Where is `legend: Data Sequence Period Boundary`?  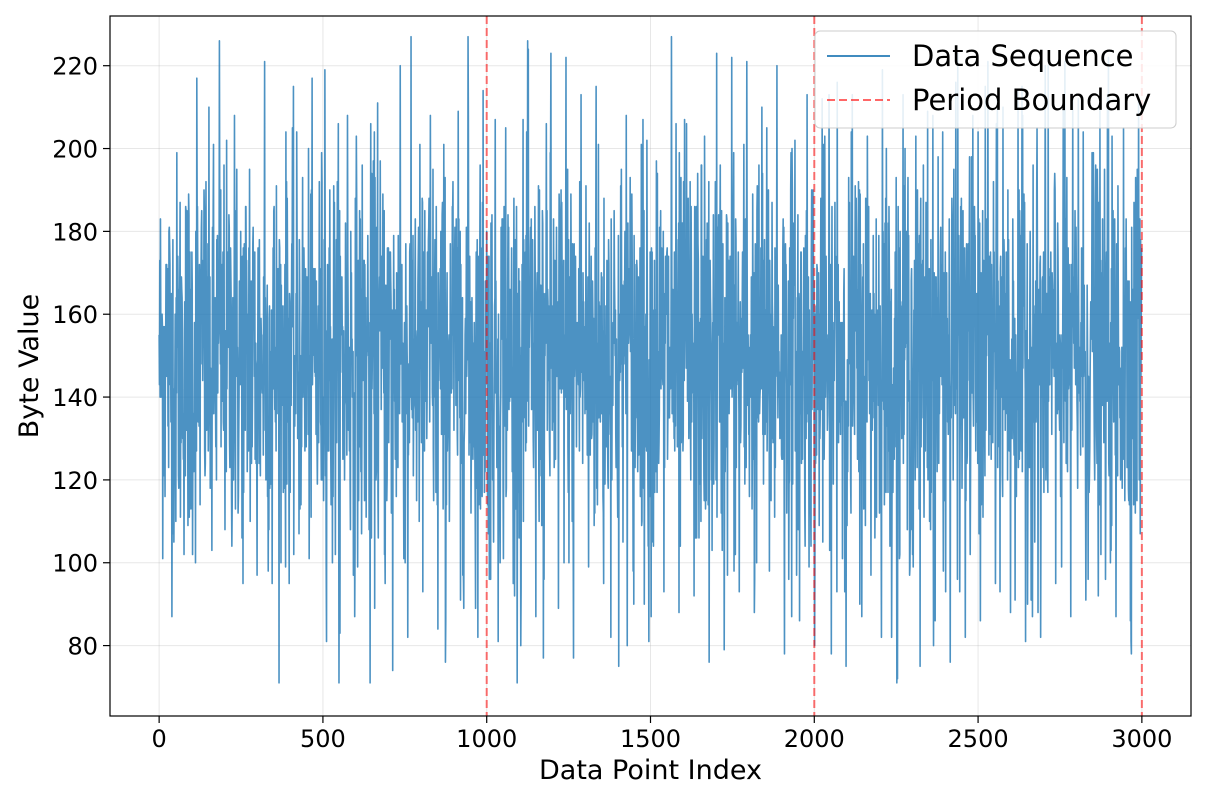 legend: Data Sequence Period Boundary is located at coordinates (995, 79).